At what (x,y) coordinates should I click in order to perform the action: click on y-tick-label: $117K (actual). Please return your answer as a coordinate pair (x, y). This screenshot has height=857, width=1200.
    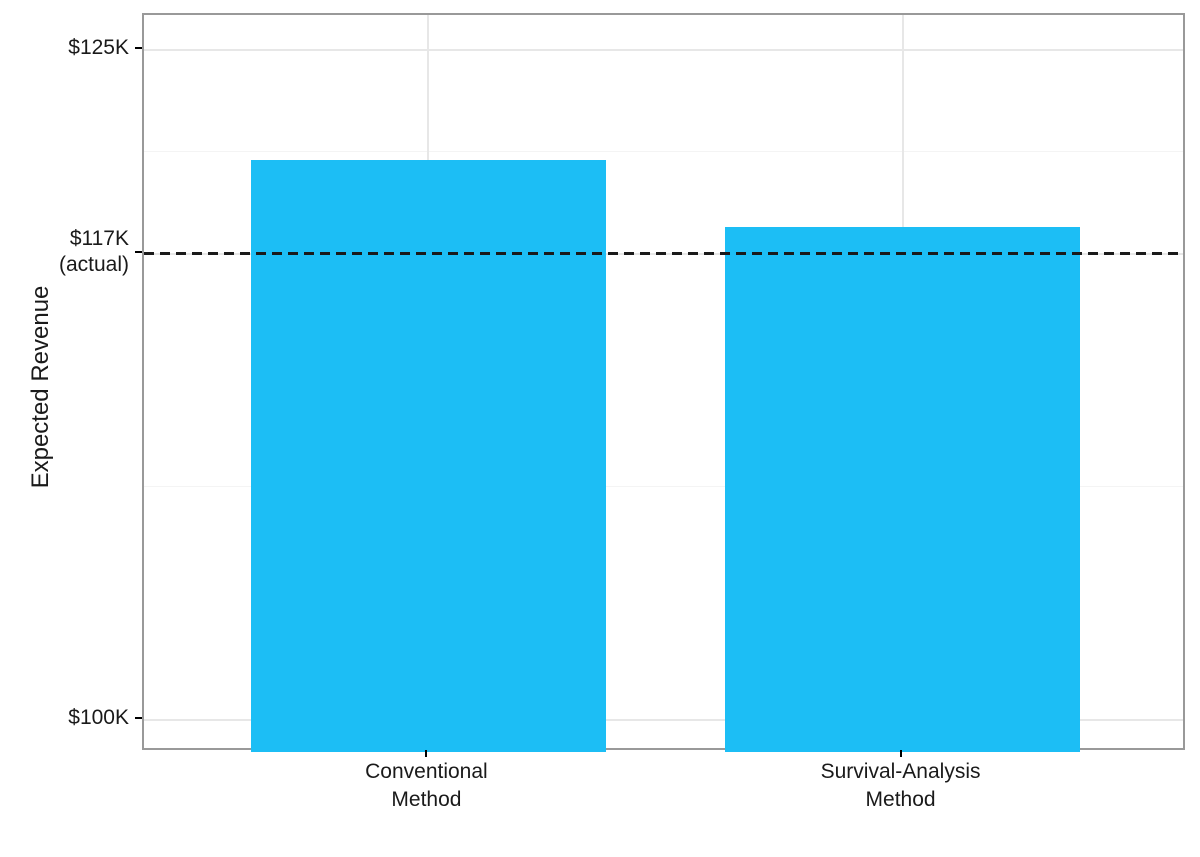
    Looking at the image, I should click on (93, 251).